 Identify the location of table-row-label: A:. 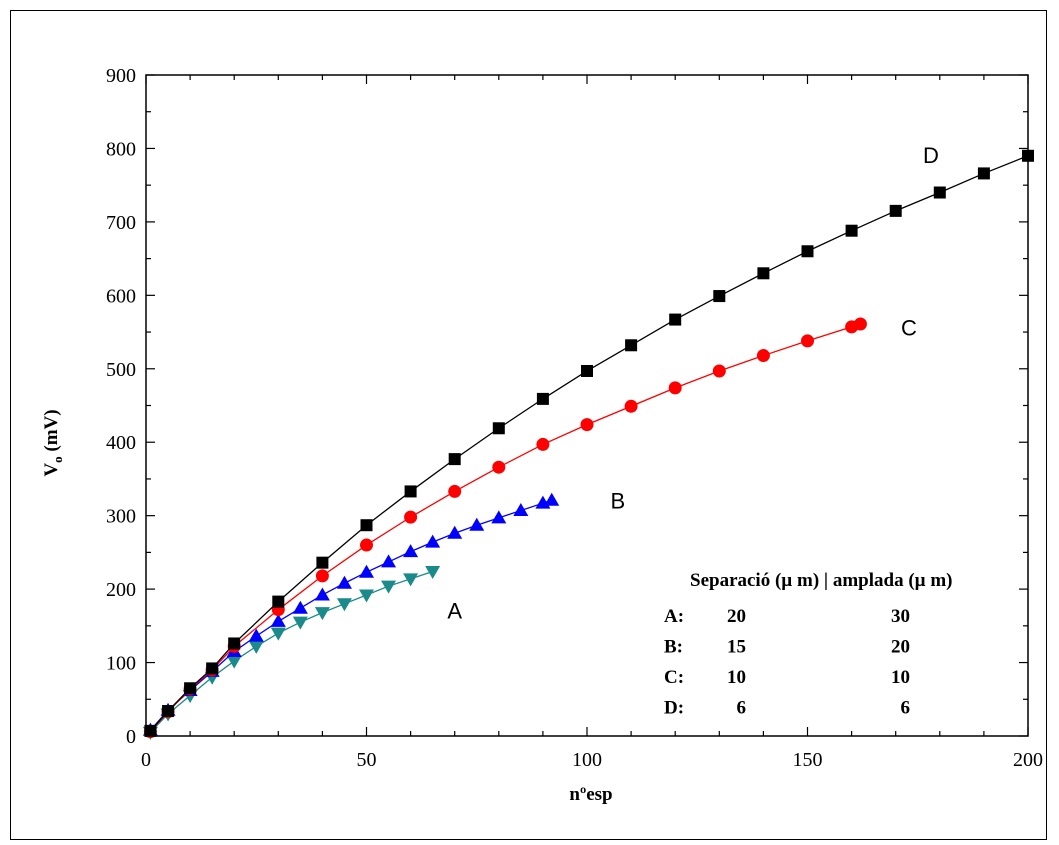
(674, 616).